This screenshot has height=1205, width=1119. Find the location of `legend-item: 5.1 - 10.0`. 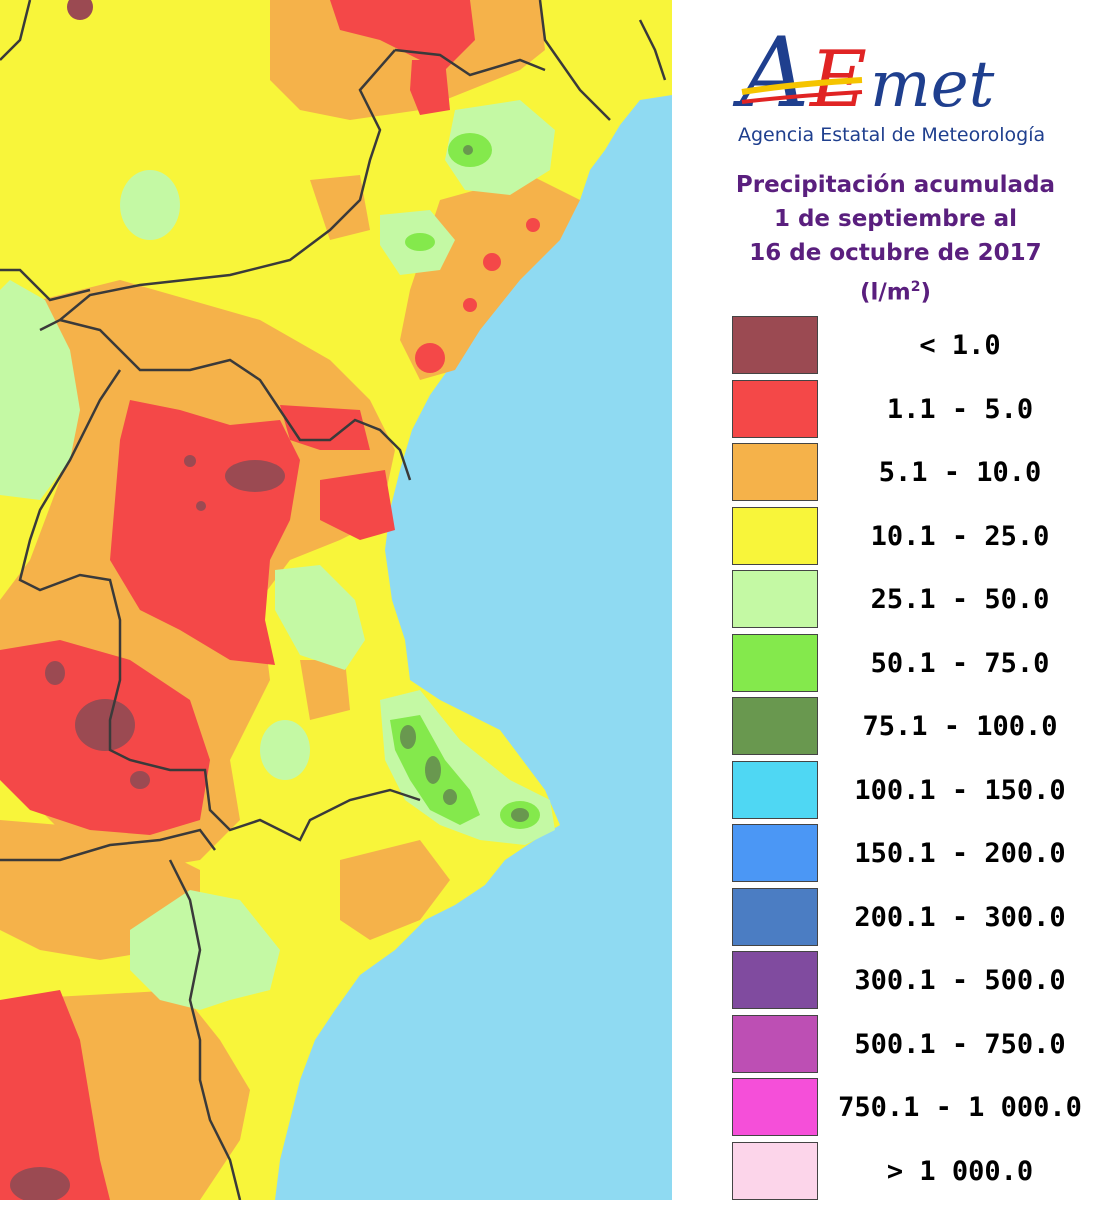

legend-item: 5.1 - 10.0 is located at coordinates (922, 475).